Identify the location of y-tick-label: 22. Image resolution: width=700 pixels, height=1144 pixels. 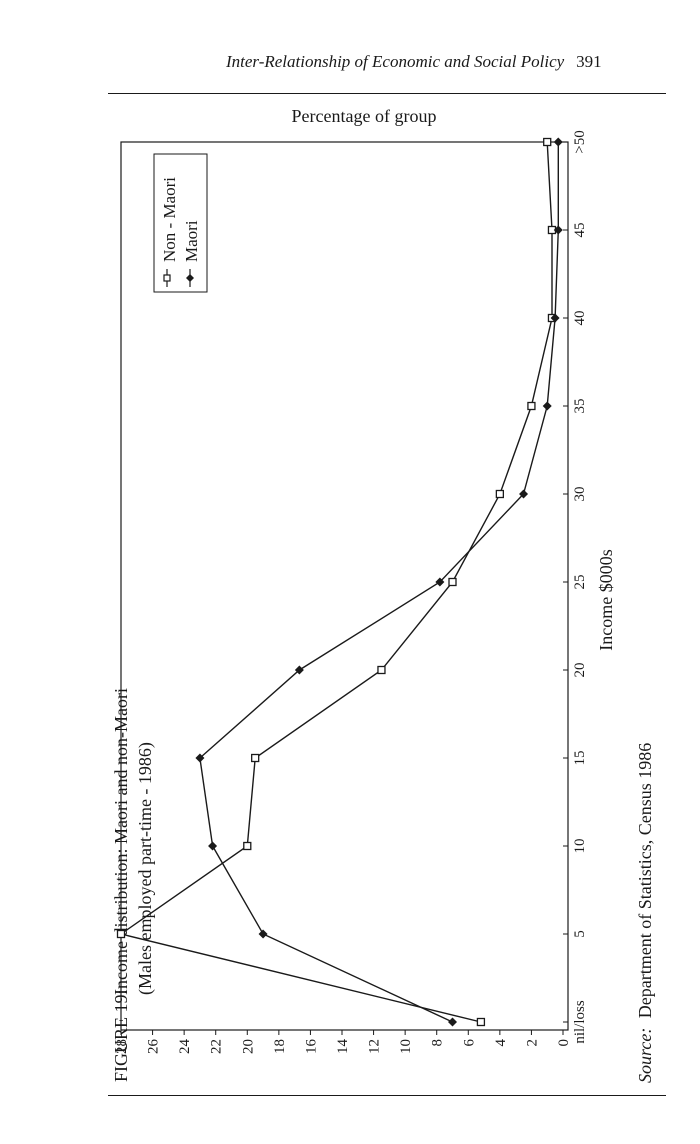
(217, 1046).